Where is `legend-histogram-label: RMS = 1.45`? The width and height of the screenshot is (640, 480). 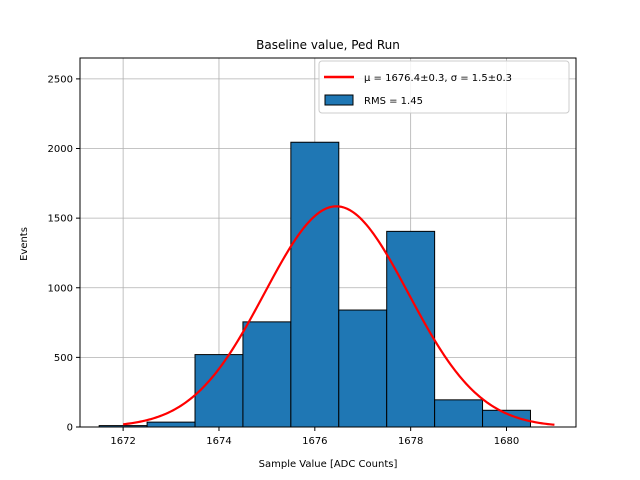
legend-histogram-label: RMS = 1.45 is located at coordinates (393, 101).